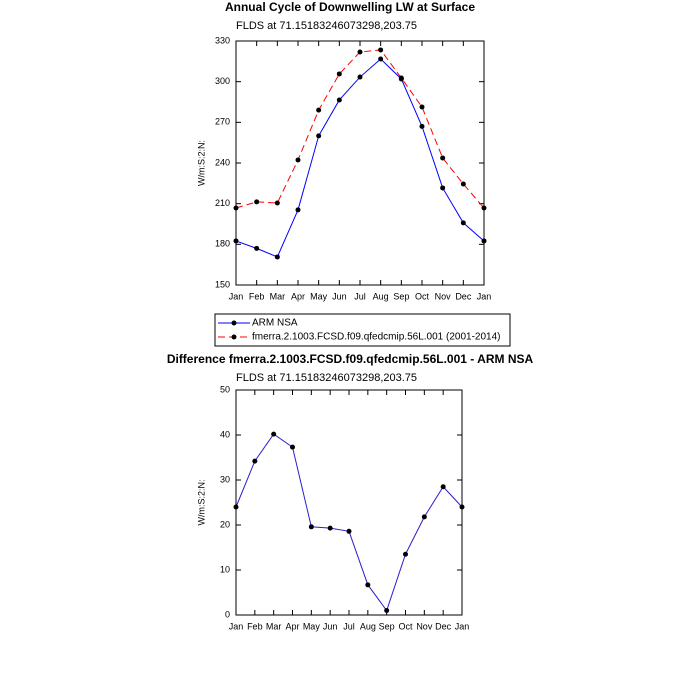  Describe the element at coordinates (222, 244) in the screenshot. I see `y-tick-label: 180` at that location.